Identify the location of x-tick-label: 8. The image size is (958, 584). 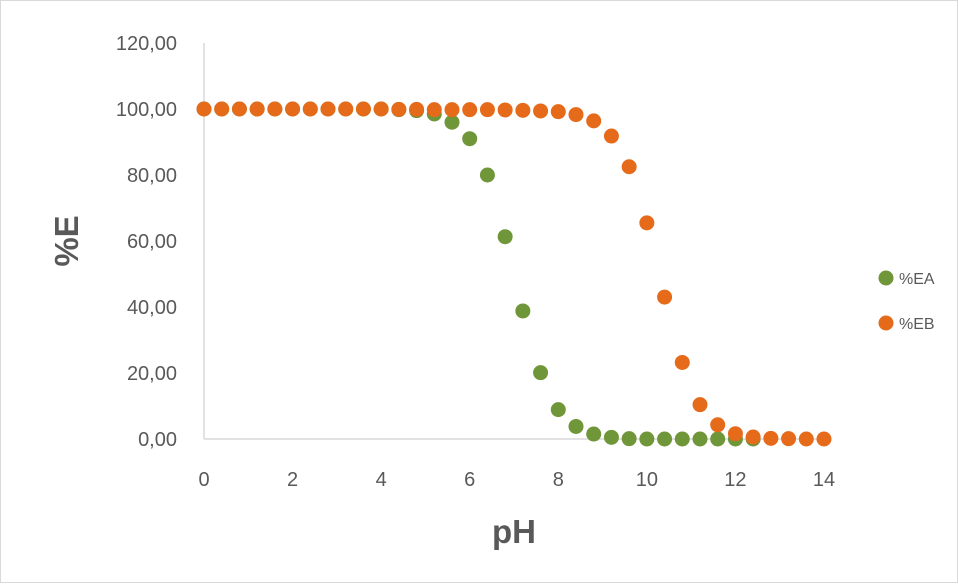
(558, 480).